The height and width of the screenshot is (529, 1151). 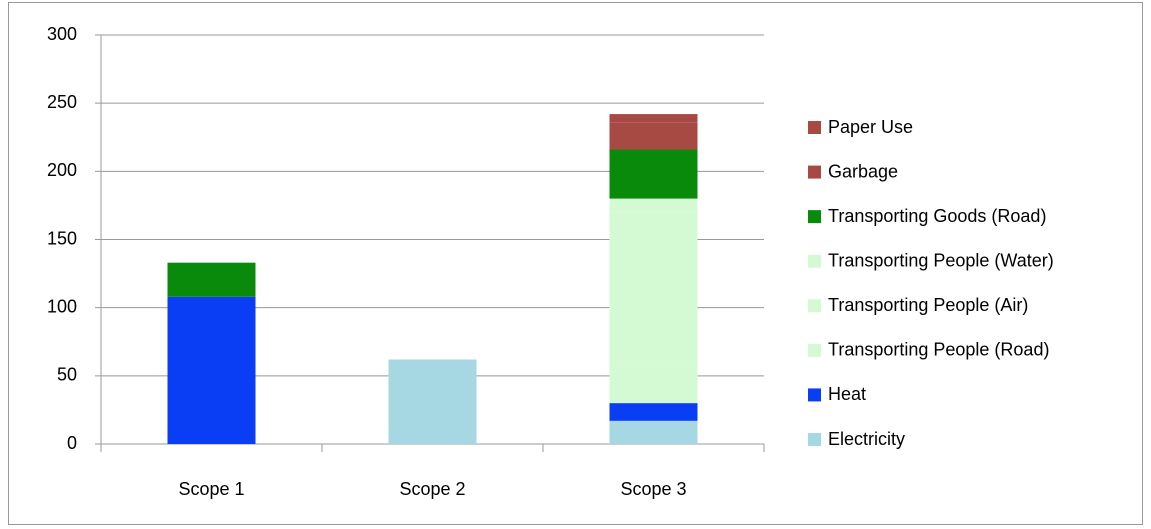 I want to click on y-tick-label: 200, so click(x=62, y=170).